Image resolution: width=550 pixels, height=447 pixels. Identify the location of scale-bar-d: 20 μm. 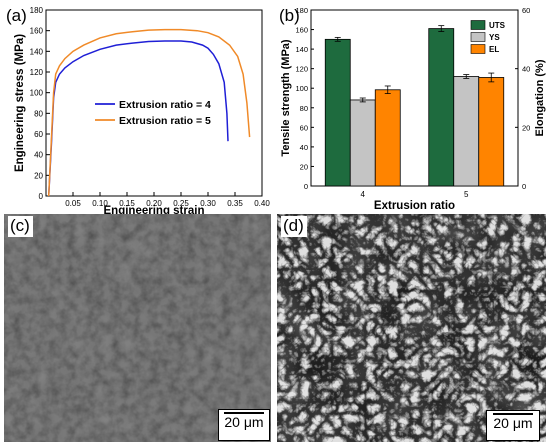
(513, 425).